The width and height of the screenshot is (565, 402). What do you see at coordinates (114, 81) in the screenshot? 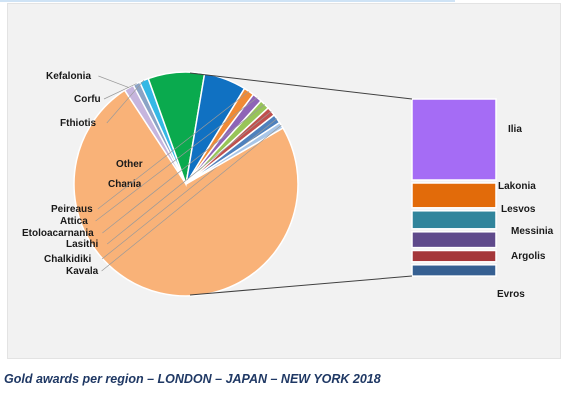
I see `leader-line-kefalonia` at bounding box center [114, 81].